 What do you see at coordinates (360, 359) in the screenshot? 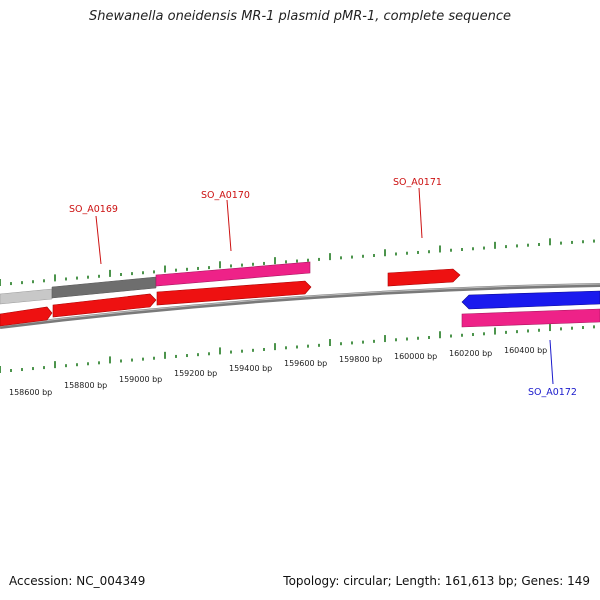
I see `scale-label: 159800 bp` at bounding box center [360, 359].